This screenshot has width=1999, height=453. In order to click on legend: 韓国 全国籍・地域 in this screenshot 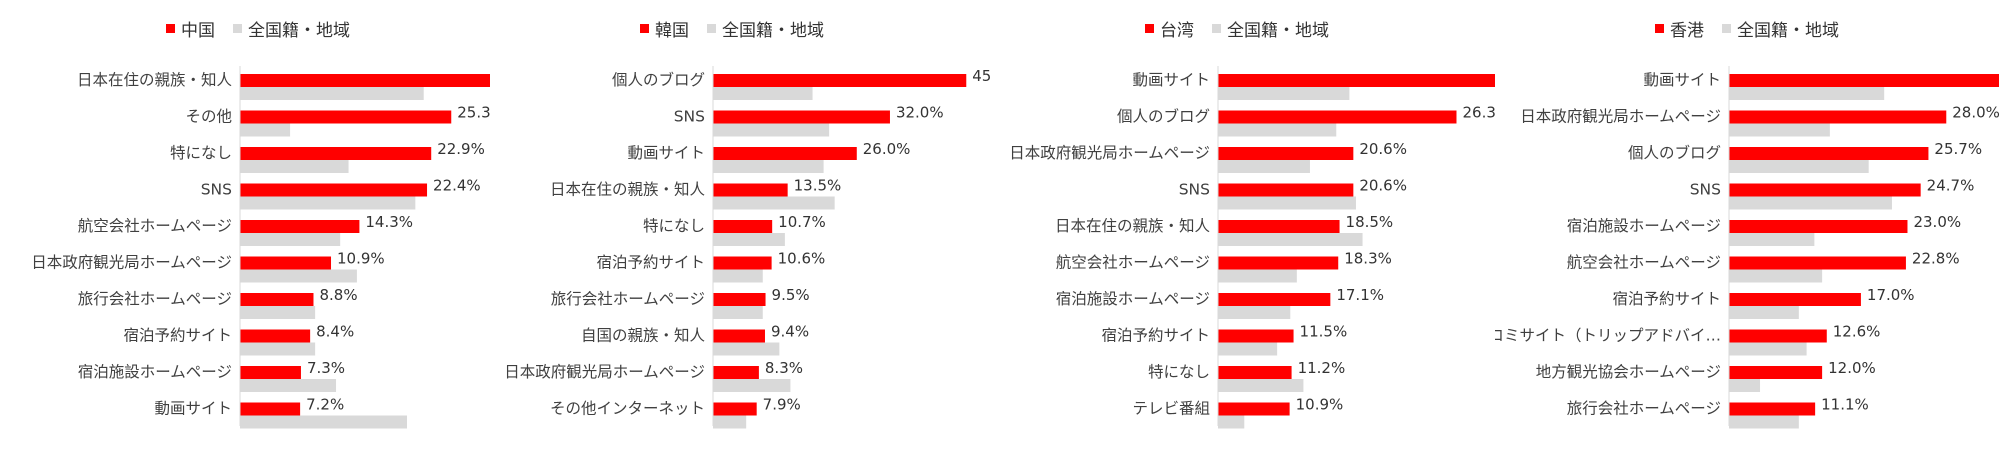, I will do `click(741, 28)`.